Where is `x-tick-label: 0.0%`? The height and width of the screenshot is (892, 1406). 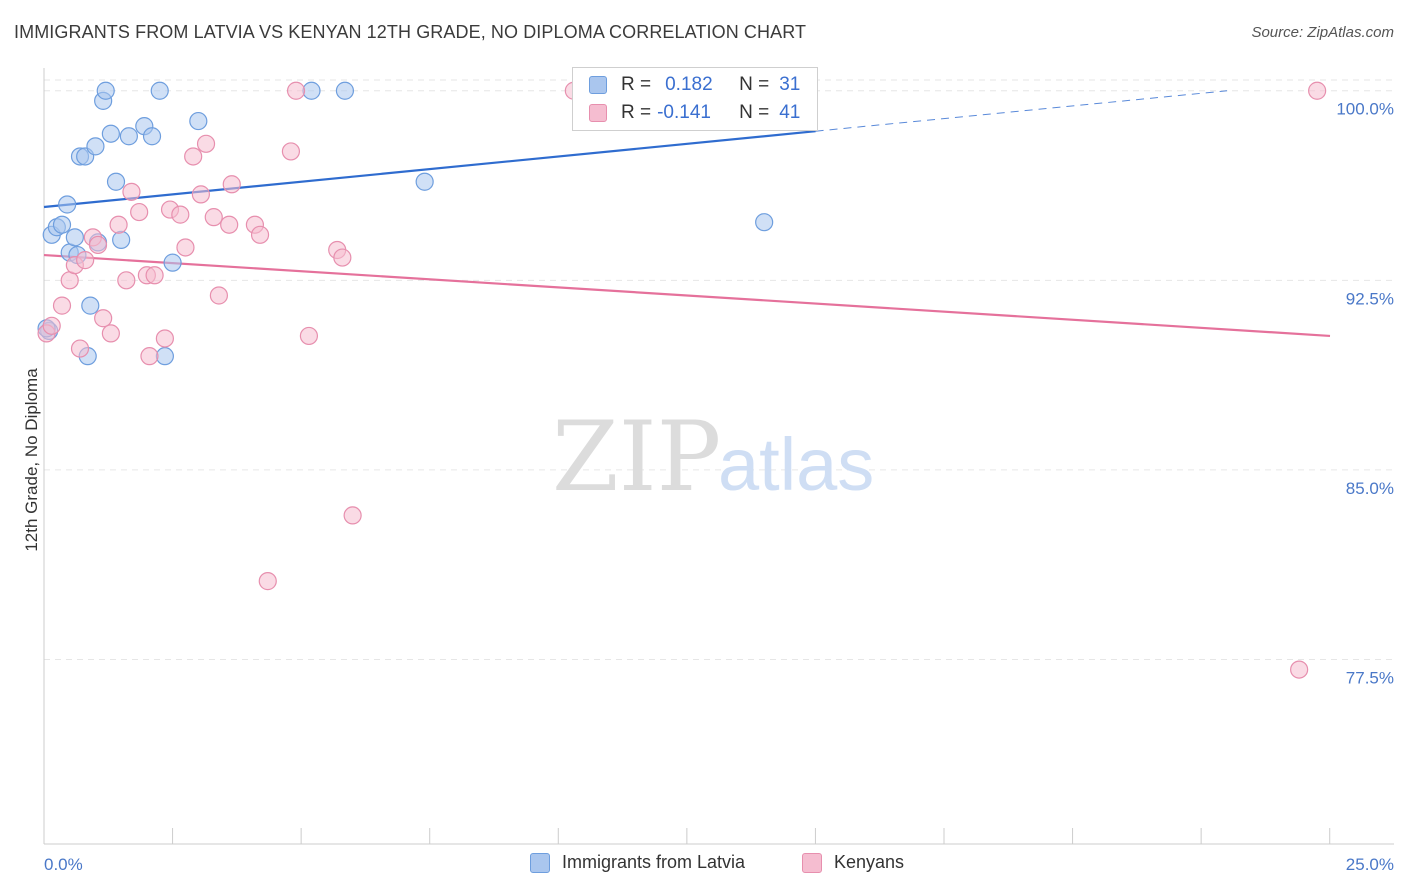 x-tick-label: 0.0% is located at coordinates (63, 864).